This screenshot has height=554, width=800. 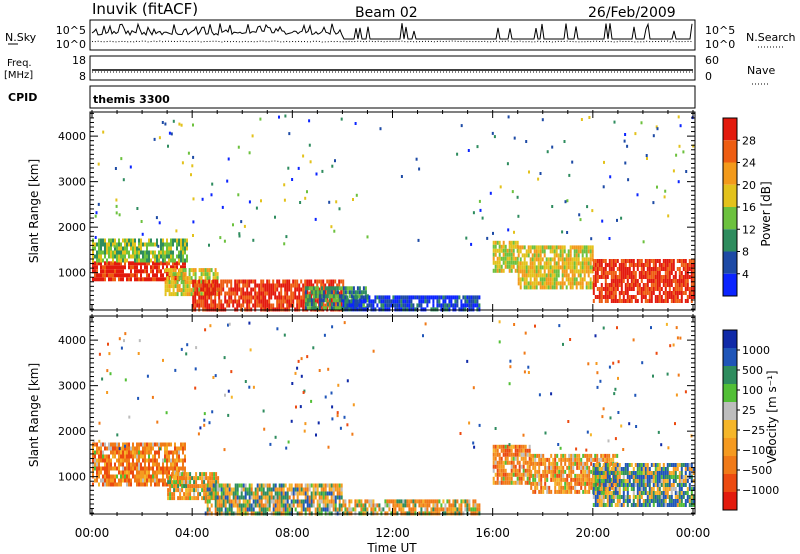 I want to click on y-tick-label: 4000, so click(x=72, y=136).